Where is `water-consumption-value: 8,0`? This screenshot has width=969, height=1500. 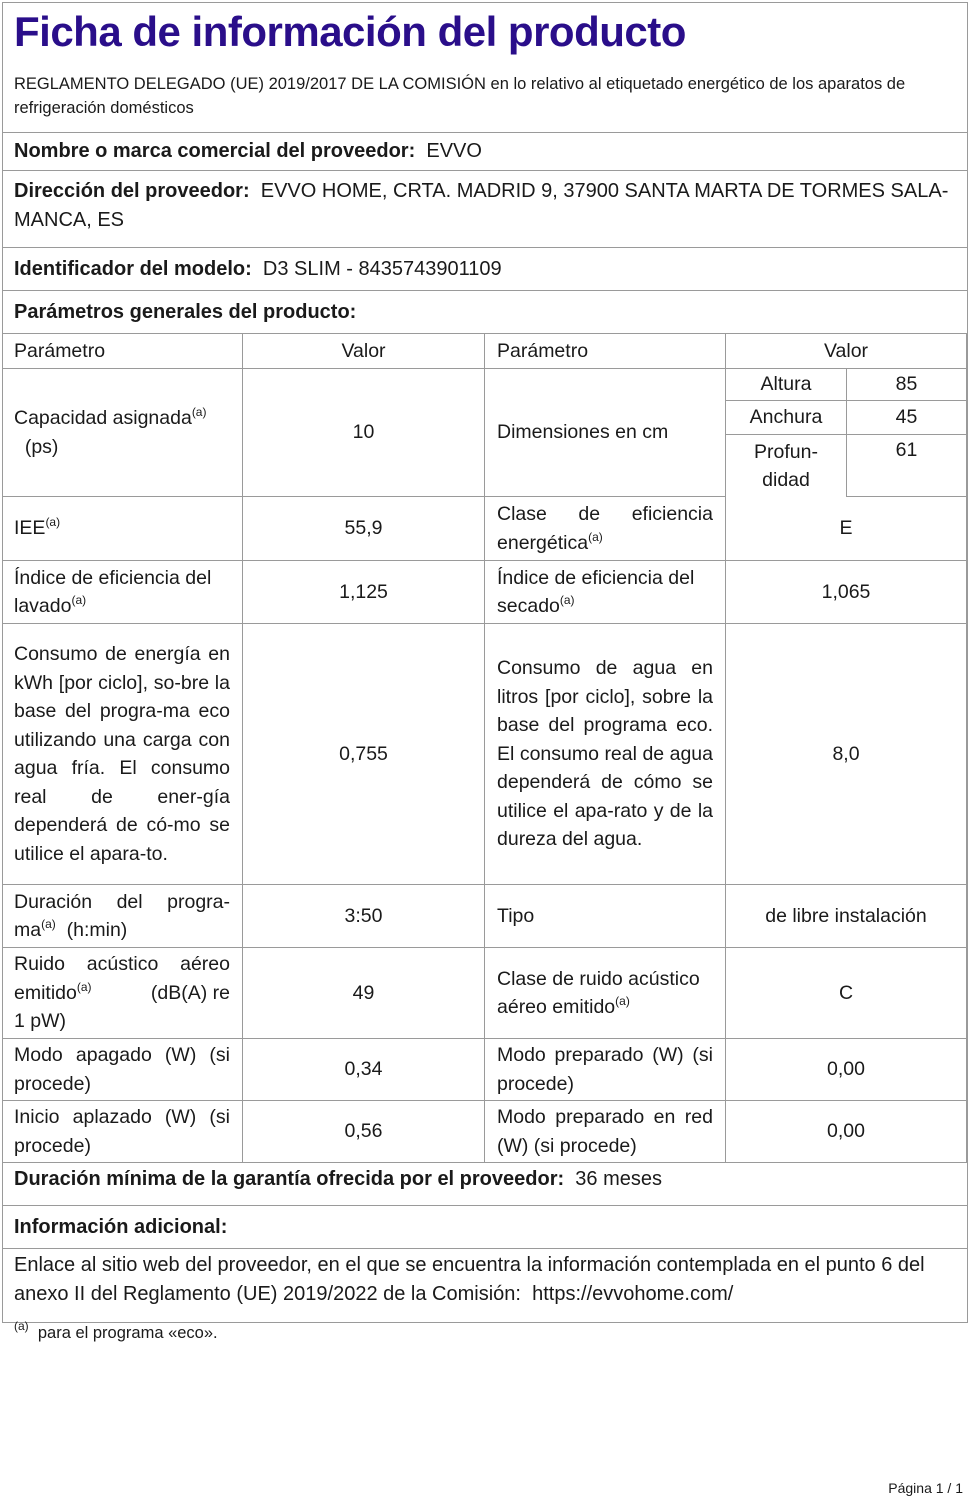 water-consumption-value: 8,0 is located at coordinates (846, 754).